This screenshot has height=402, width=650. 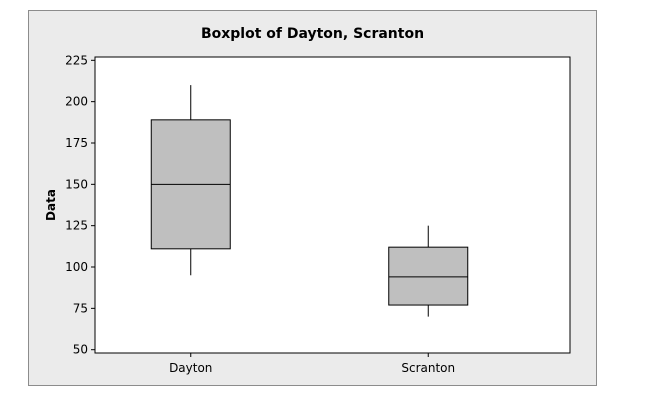 I want to click on y-tick-label: 225, so click(x=76, y=60).